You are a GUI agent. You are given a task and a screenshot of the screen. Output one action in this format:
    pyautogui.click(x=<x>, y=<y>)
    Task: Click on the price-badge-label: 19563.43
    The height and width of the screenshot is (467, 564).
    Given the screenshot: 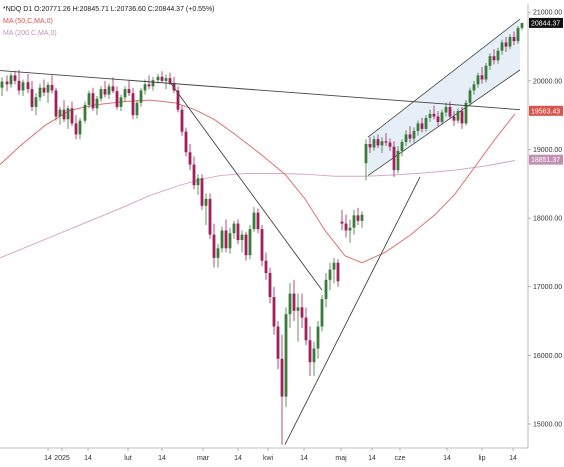 What is the action you would take?
    pyautogui.click(x=545, y=111)
    